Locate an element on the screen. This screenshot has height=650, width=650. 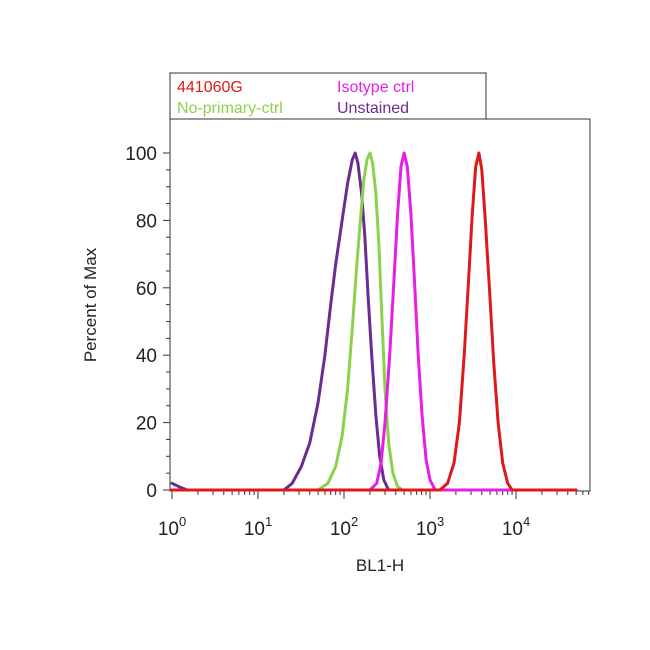
legend-label-unstained: Unstained is located at coordinates (373, 108).